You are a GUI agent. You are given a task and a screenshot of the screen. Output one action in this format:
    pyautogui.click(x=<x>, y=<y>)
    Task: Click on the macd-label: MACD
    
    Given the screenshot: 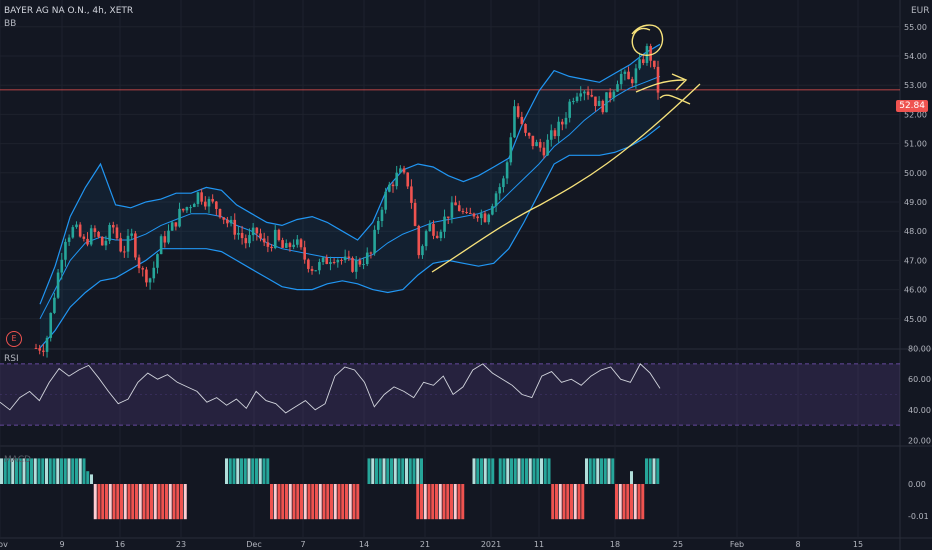 What is the action you would take?
    pyautogui.click(x=17, y=460)
    